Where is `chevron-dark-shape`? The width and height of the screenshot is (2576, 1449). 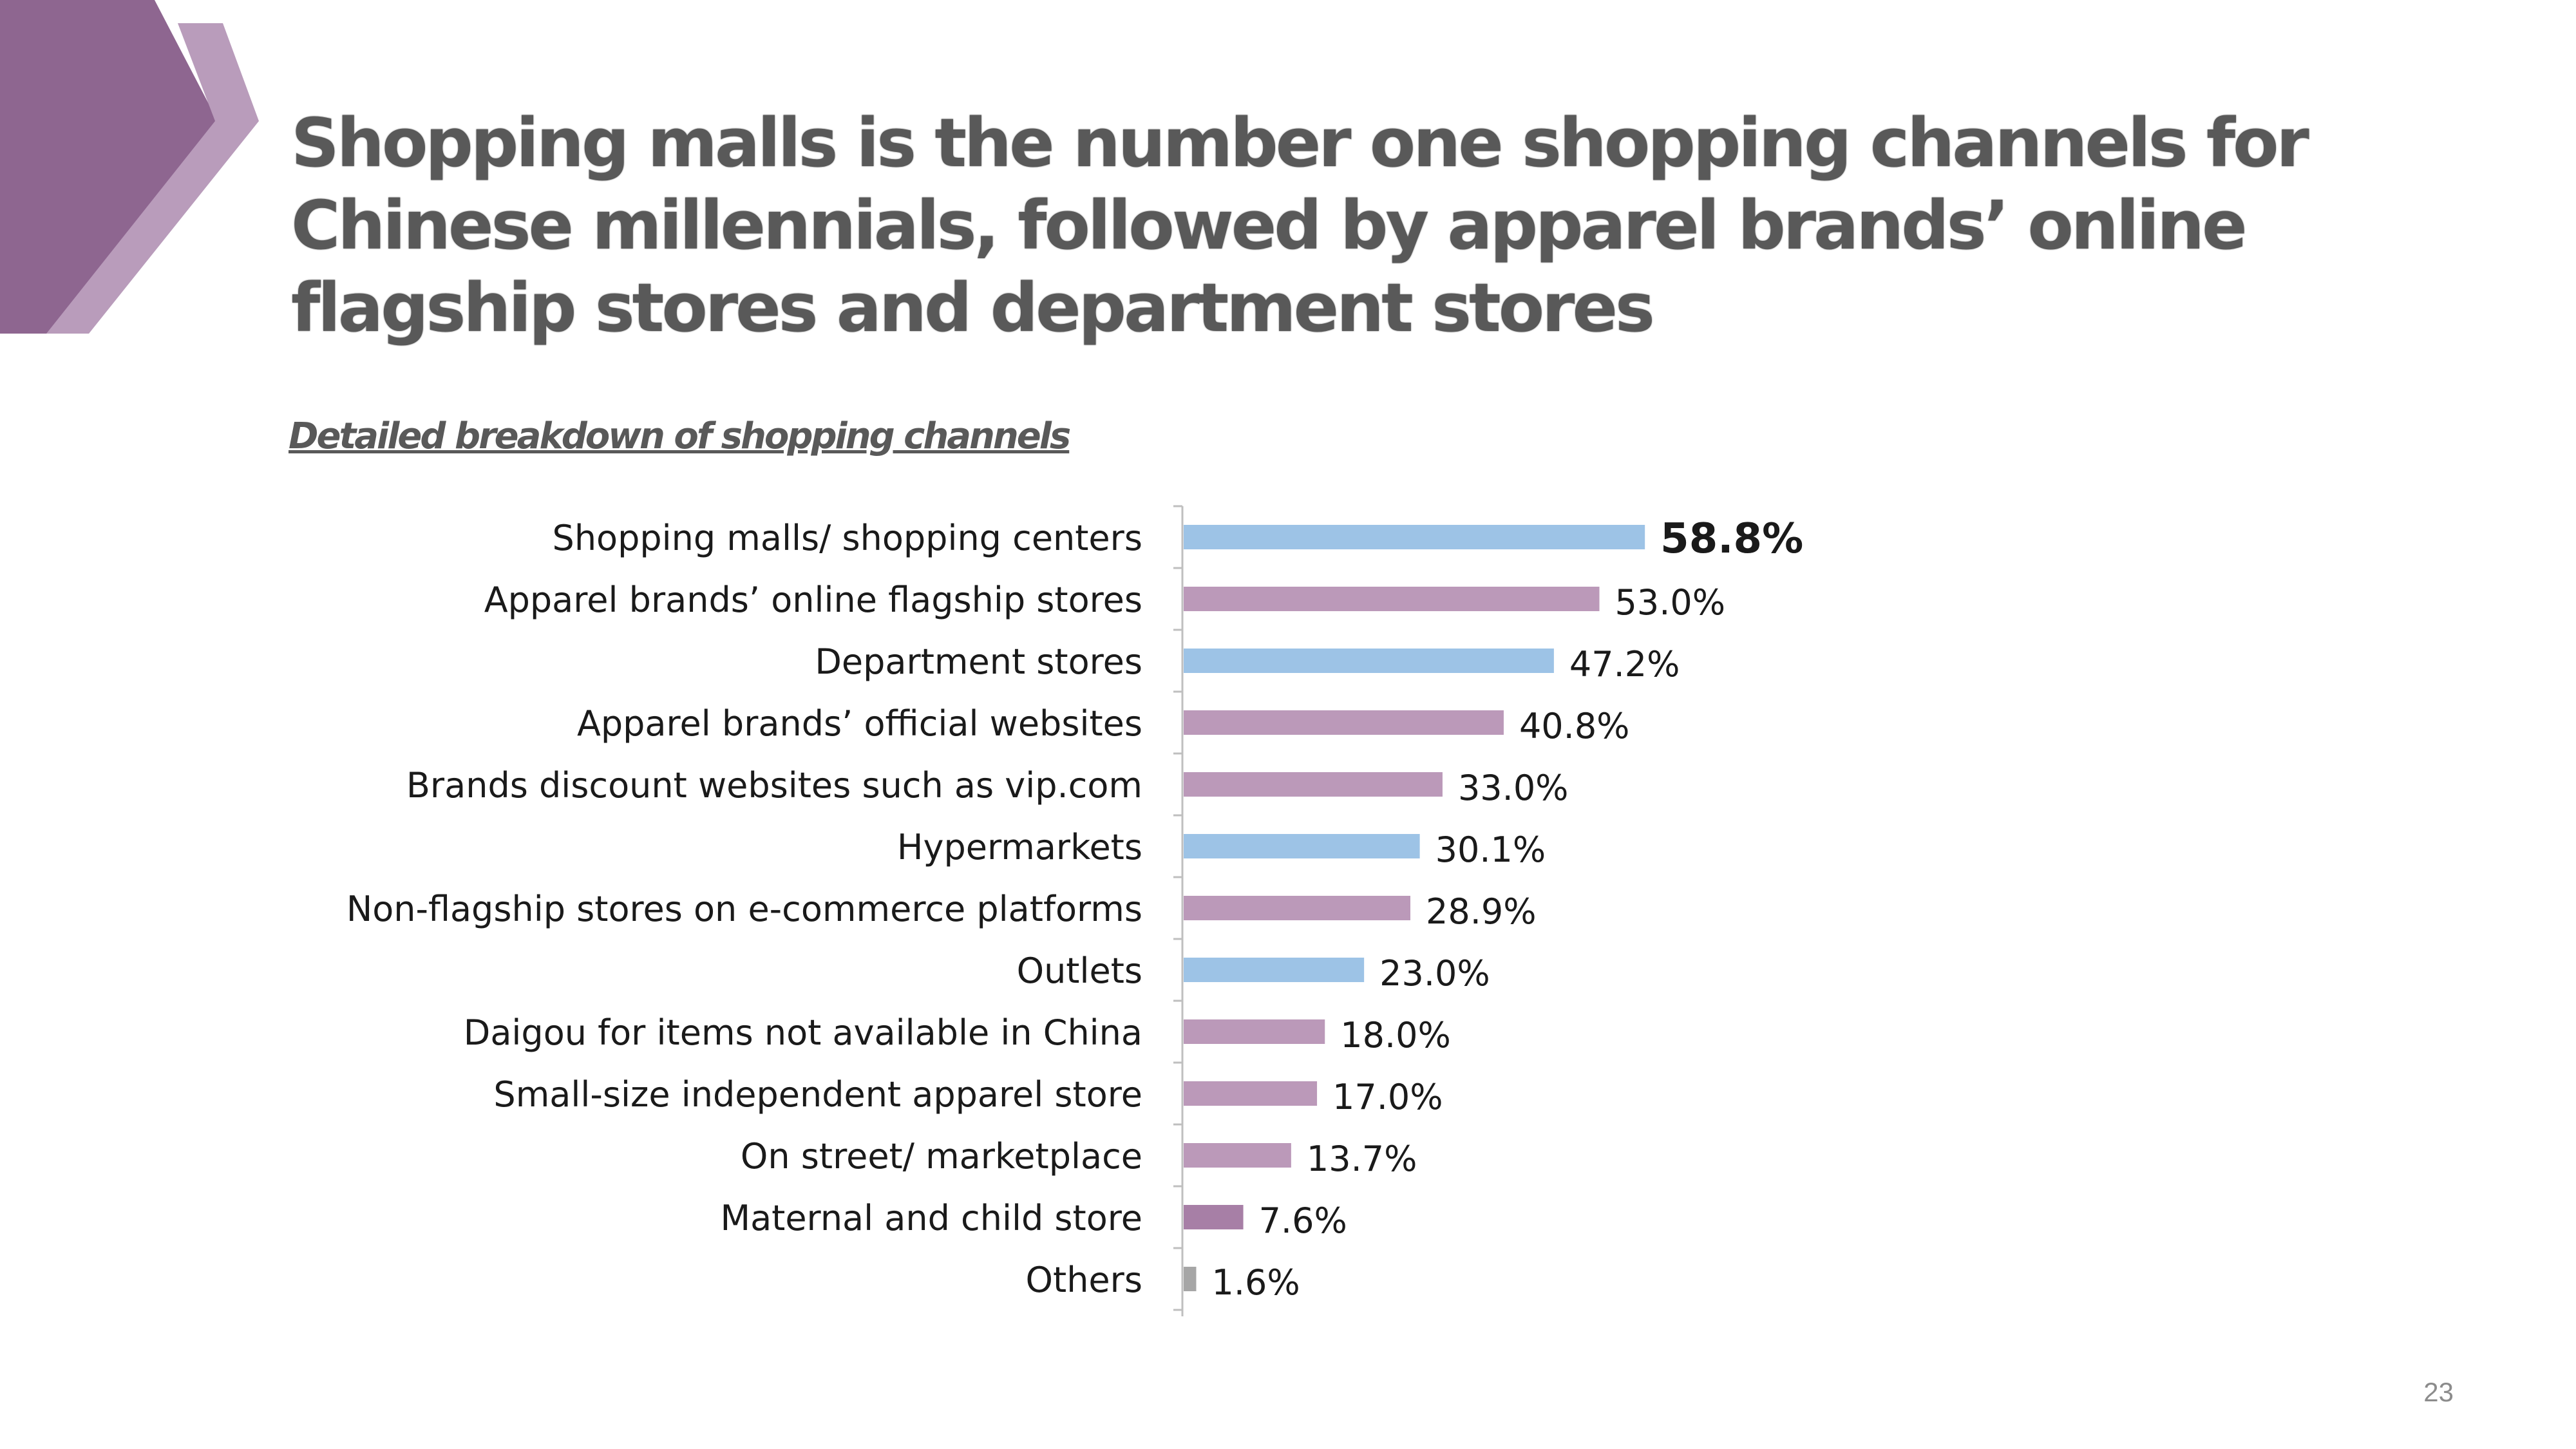
chevron-dark-shape is located at coordinates (109, 167).